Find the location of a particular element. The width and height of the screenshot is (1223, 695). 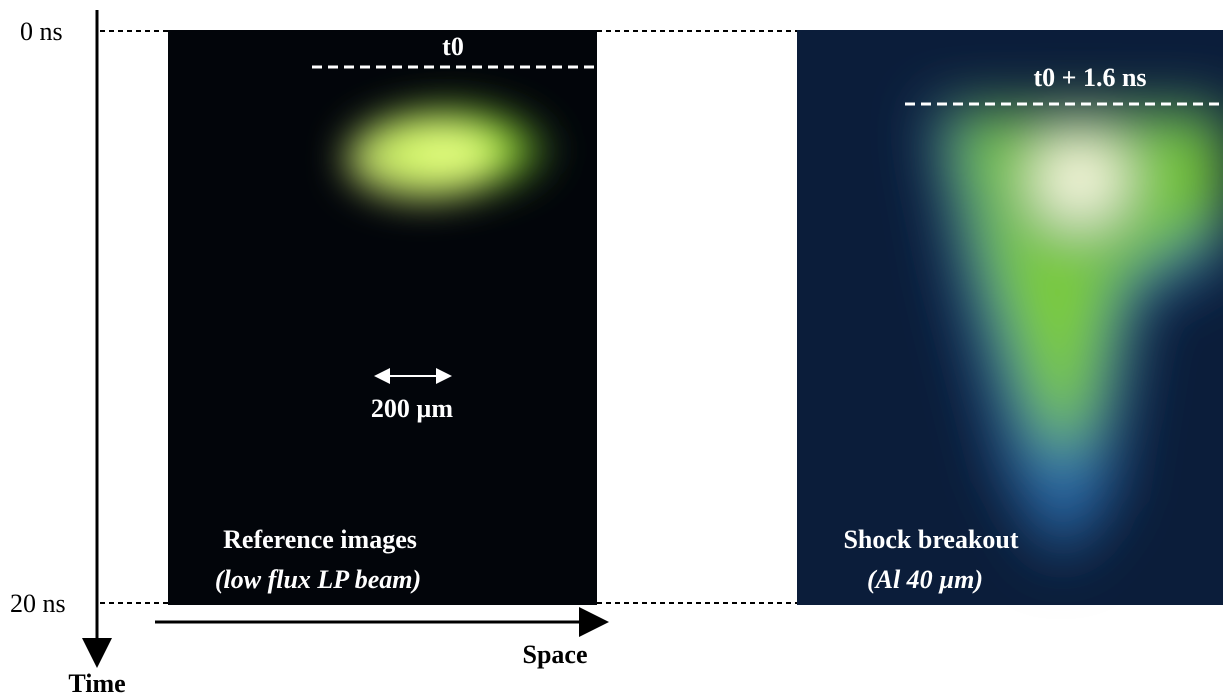

time-end: 20 ns is located at coordinates (38, 603).